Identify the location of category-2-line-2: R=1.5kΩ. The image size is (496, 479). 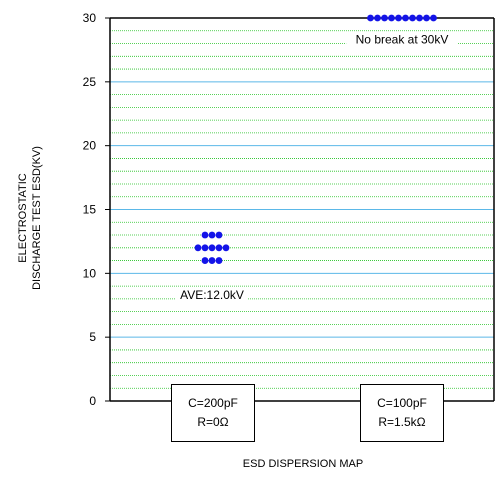
(402, 422).